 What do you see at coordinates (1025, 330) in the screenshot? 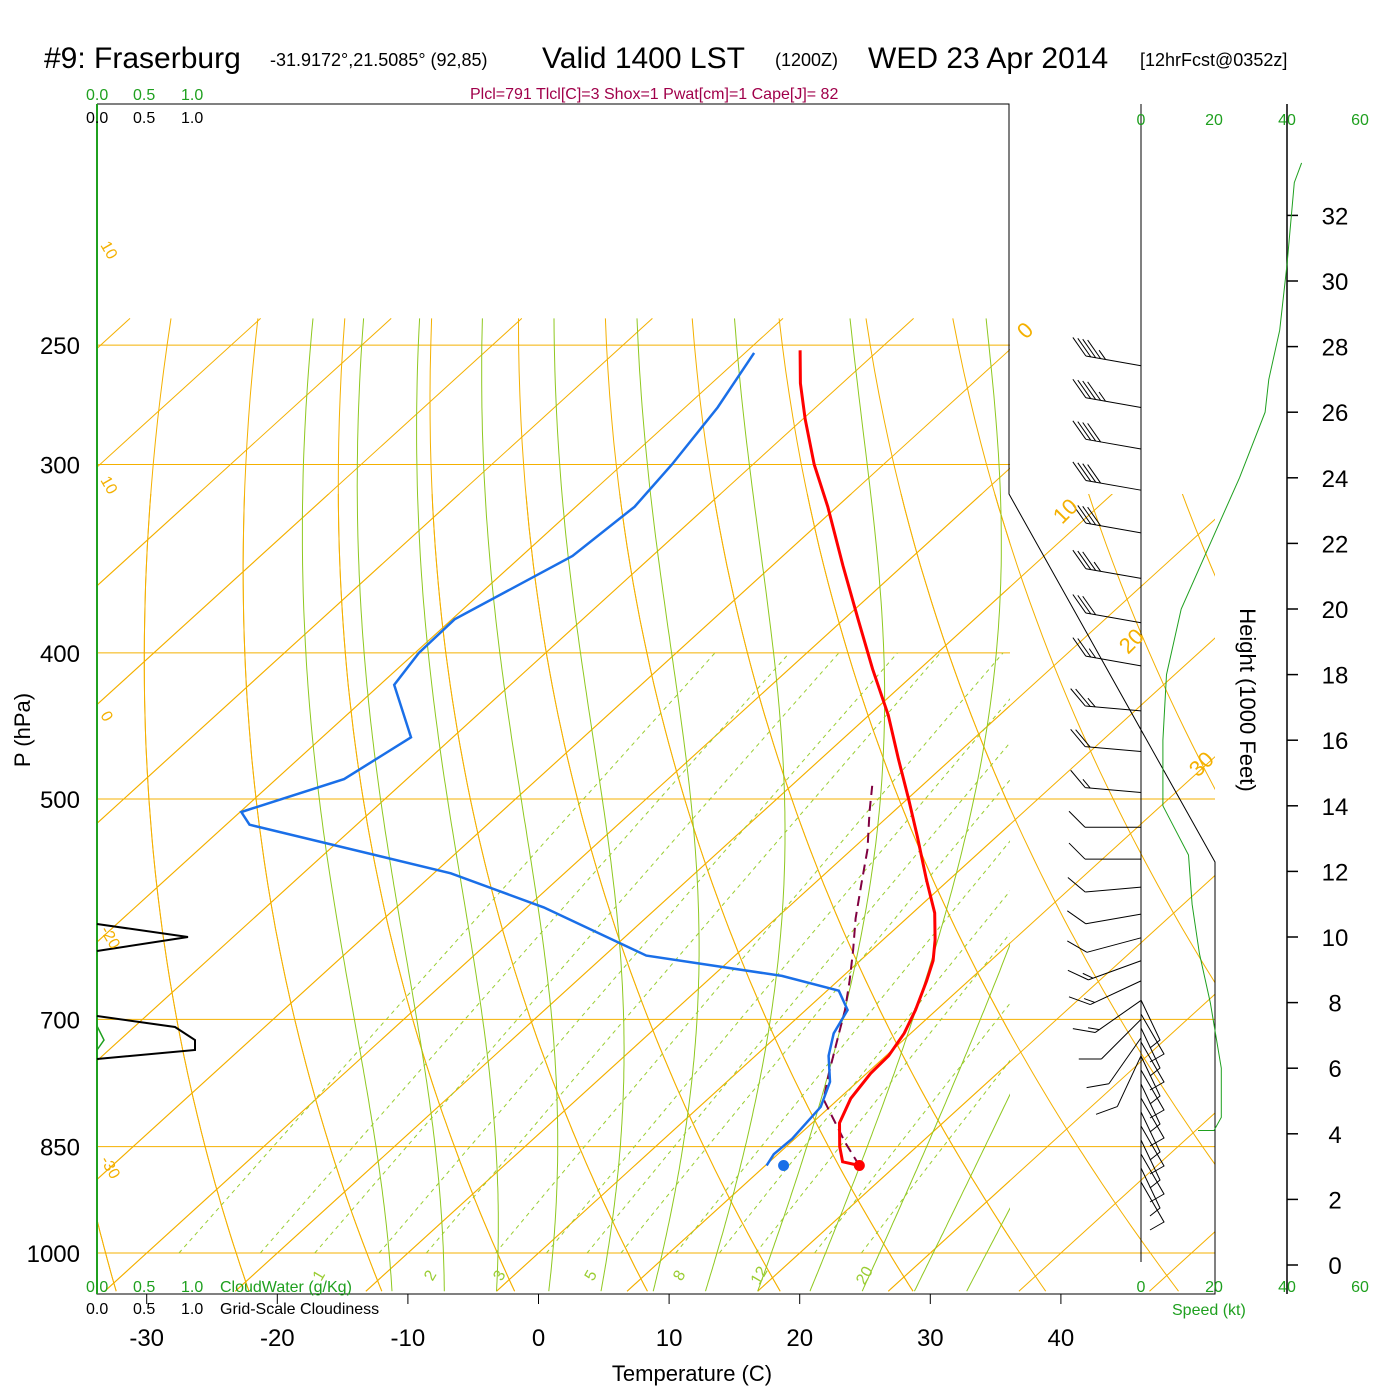
I see `isotherm-label: 0` at bounding box center [1025, 330].